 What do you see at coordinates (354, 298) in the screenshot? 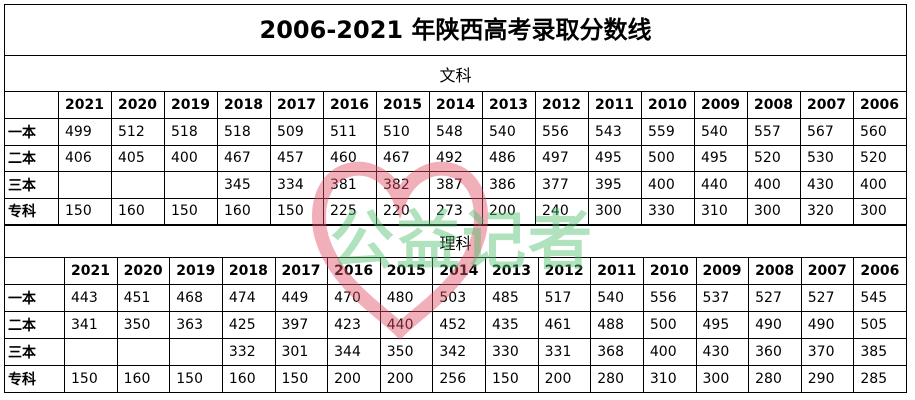
I see `score-cell: 470` at bounding box center [354, 298].